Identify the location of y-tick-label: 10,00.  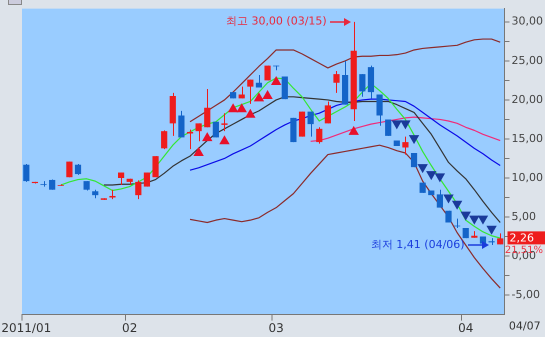
(528, 177).